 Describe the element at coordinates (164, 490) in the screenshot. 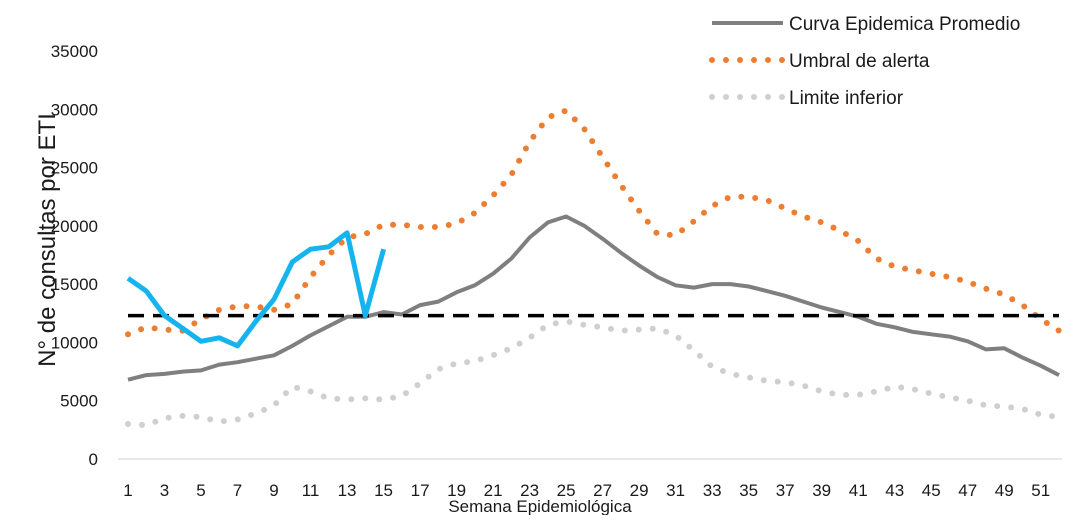

I see `x-tick-label: 3` at that location.